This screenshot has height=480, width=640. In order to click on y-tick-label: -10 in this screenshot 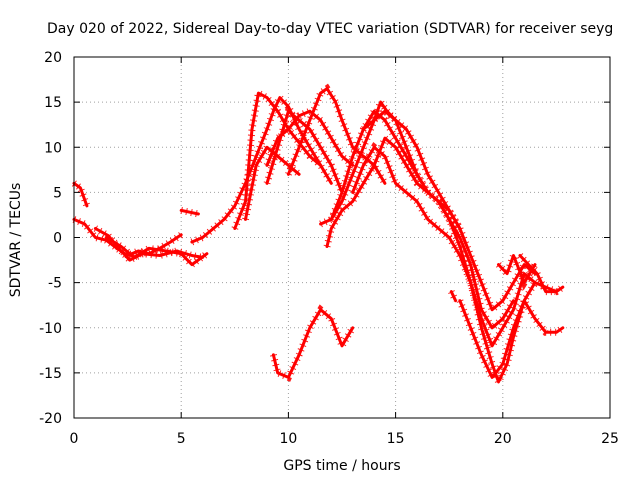, I will do `click(50, 329)`.